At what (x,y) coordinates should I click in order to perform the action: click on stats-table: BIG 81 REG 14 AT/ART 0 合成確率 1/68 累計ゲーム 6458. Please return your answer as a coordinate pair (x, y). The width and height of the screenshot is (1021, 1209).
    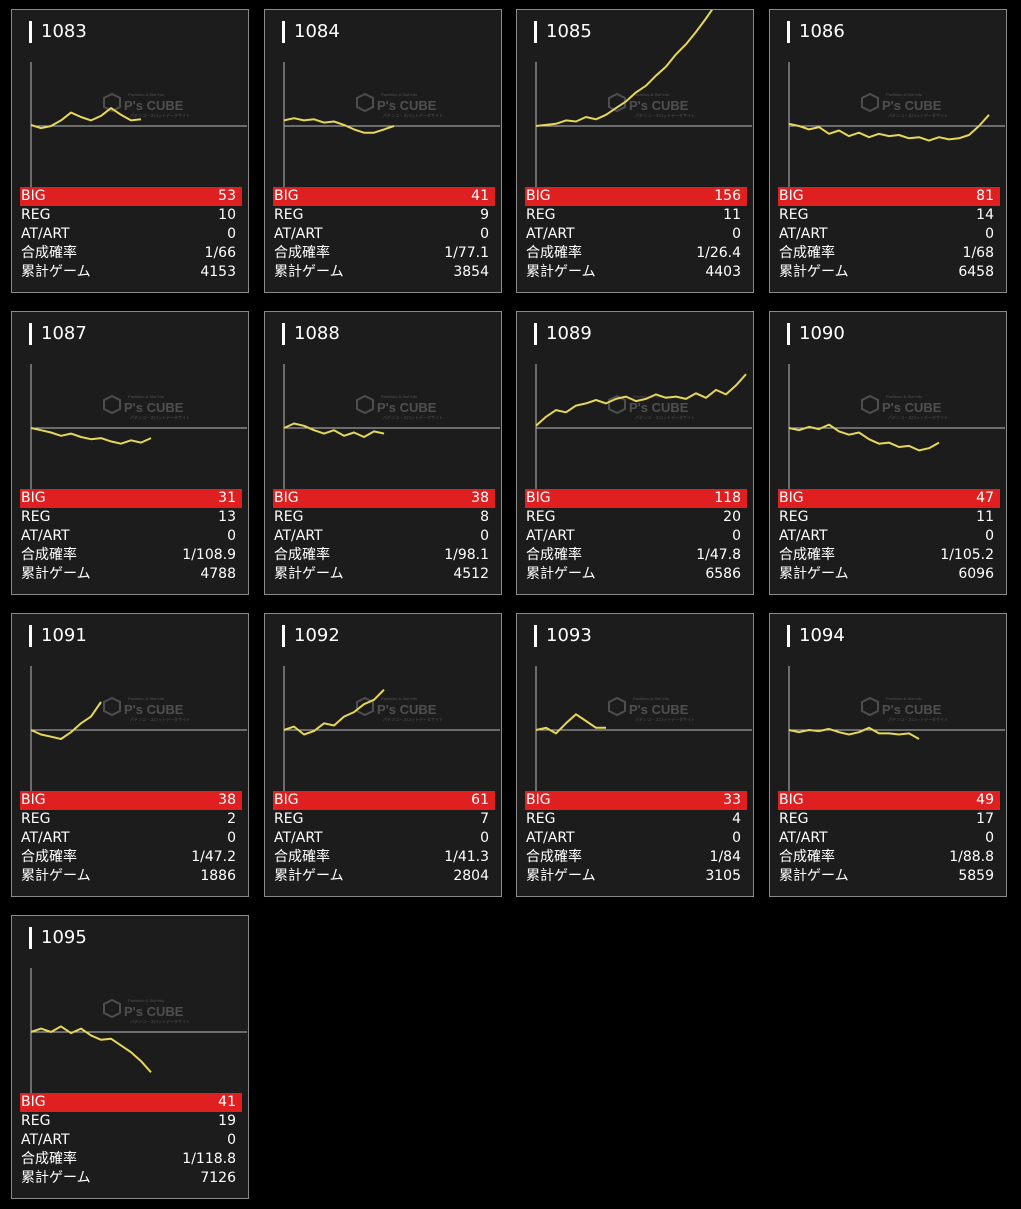
    Looking at the image, I should click on (889, 234).